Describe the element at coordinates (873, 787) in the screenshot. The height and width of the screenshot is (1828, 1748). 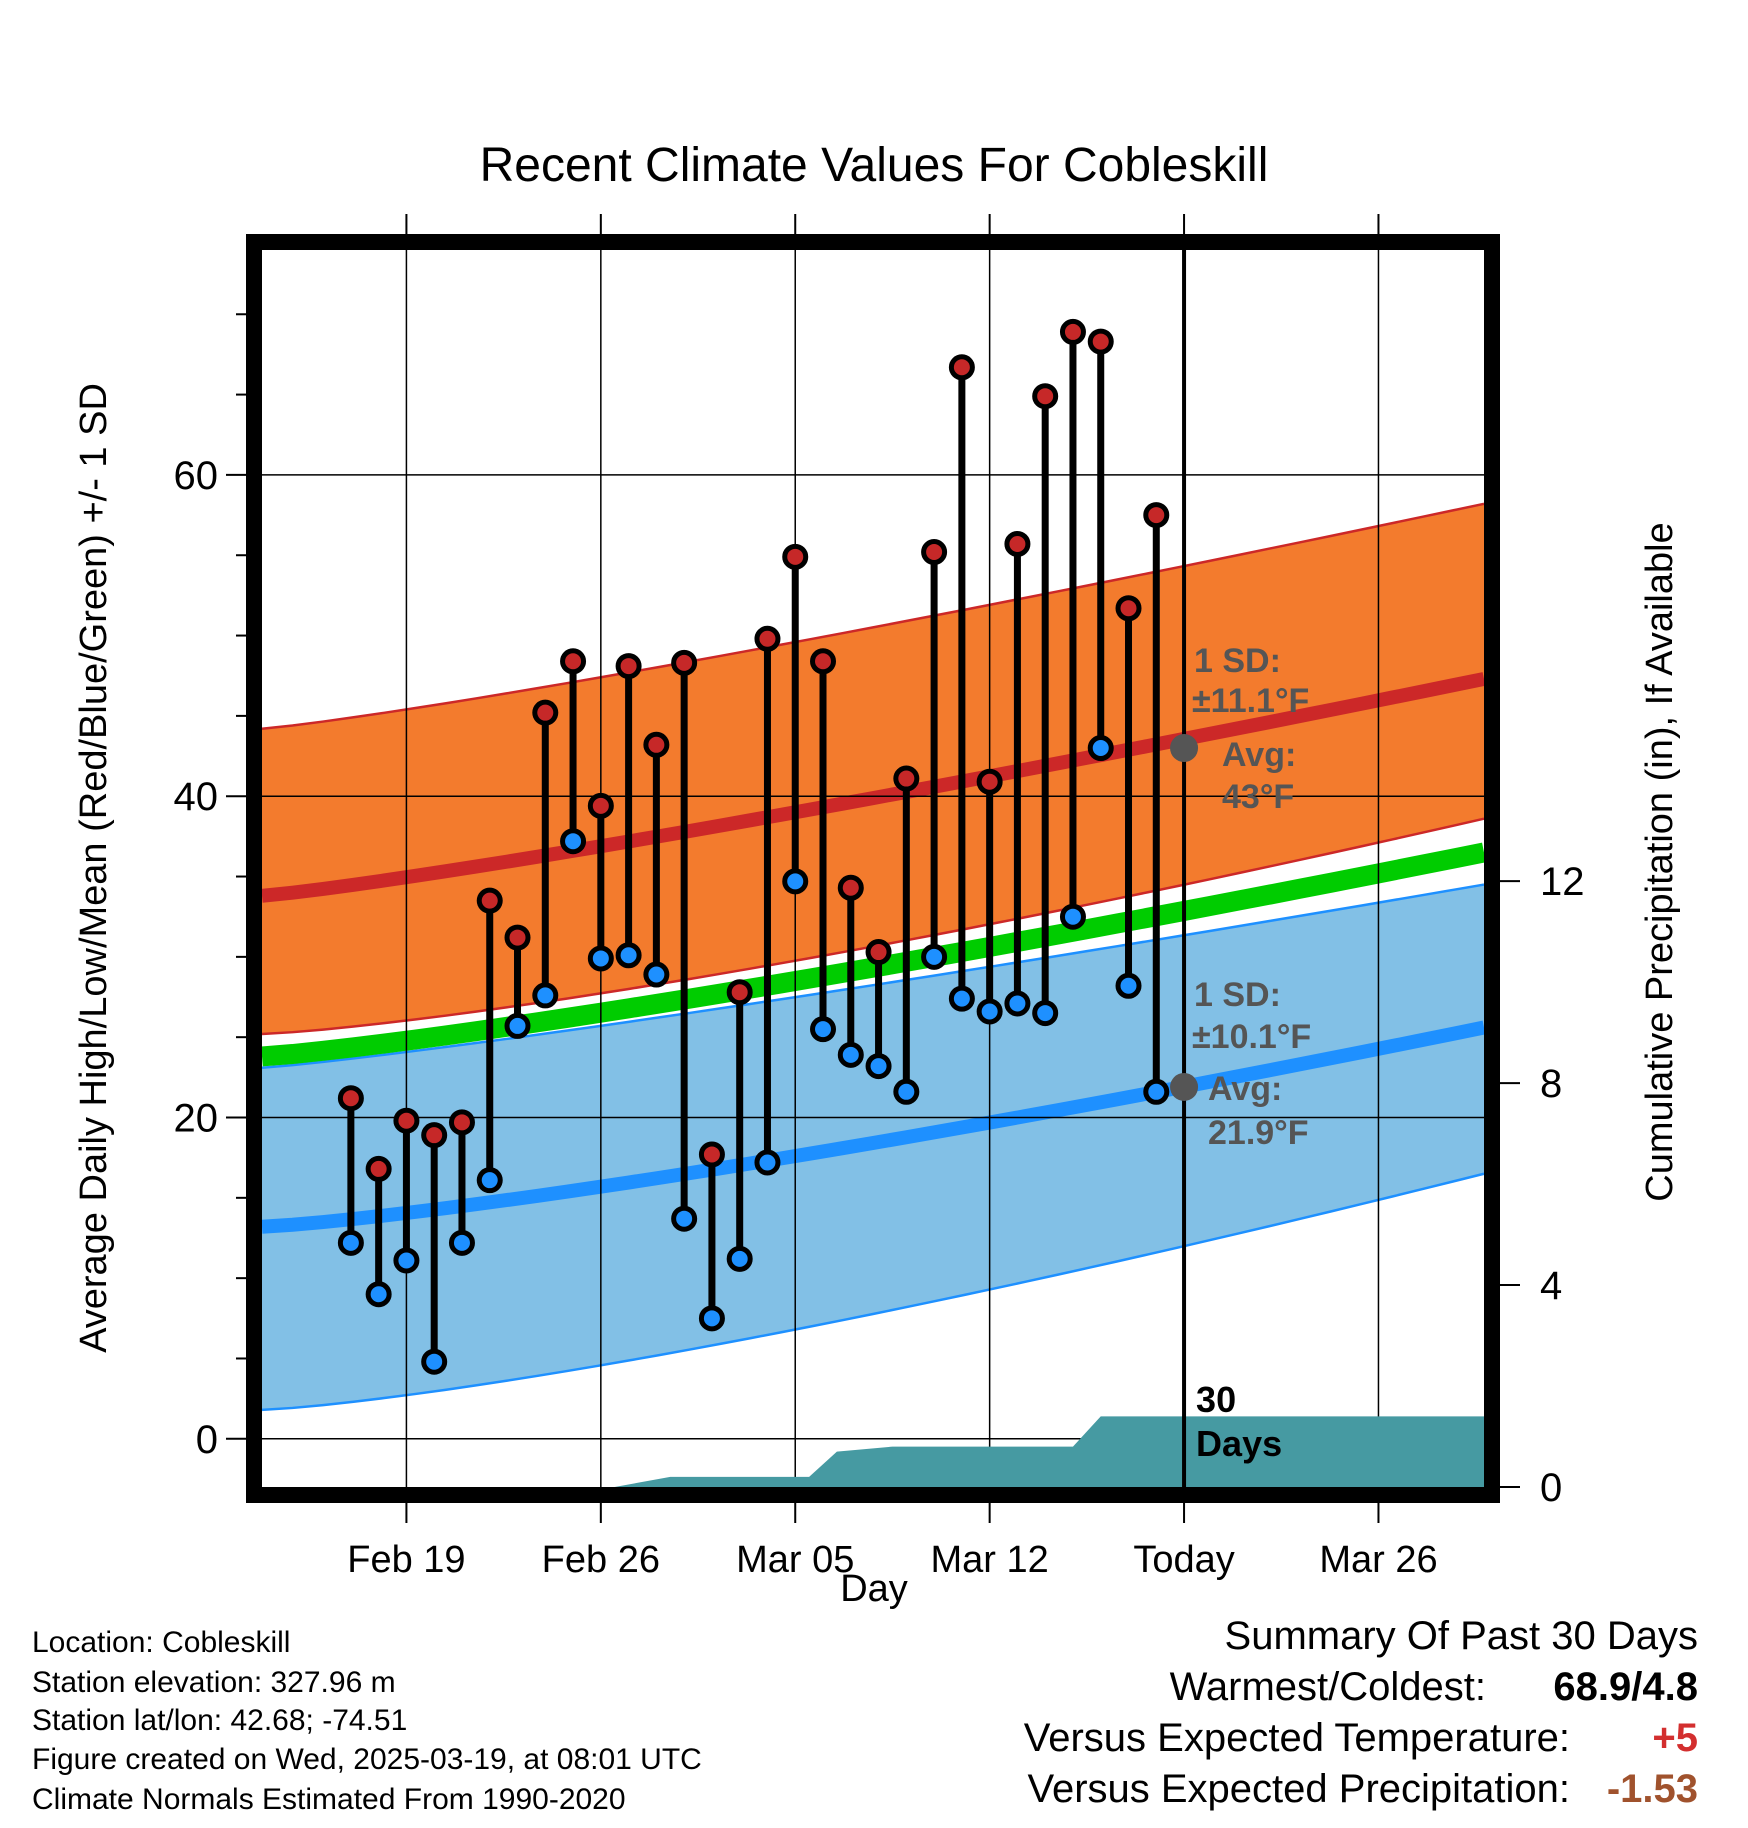
I see `high-normal-line` at that location.